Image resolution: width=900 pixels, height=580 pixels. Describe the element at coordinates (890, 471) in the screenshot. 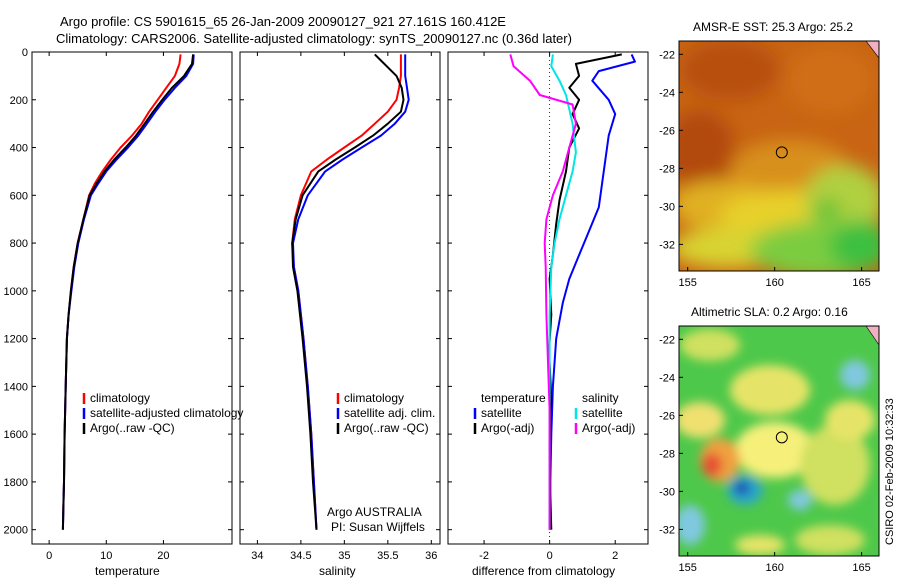

I see `side-timestamp: CSIRO 02-Feb-2009 10:32:33` at that location.